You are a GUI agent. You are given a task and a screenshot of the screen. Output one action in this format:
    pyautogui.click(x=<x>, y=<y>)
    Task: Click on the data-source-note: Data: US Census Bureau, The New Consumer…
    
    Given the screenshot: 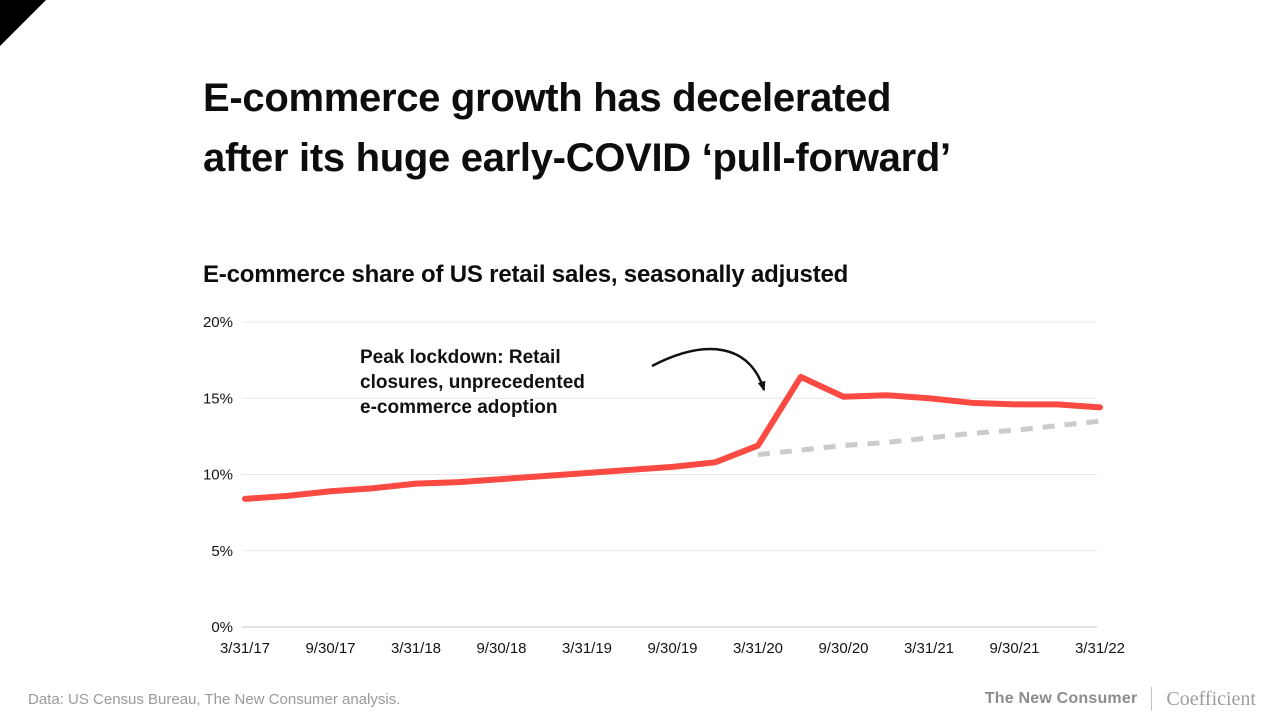 What is the action you would take?
    pyautogui.click(x=214, y=699)
    